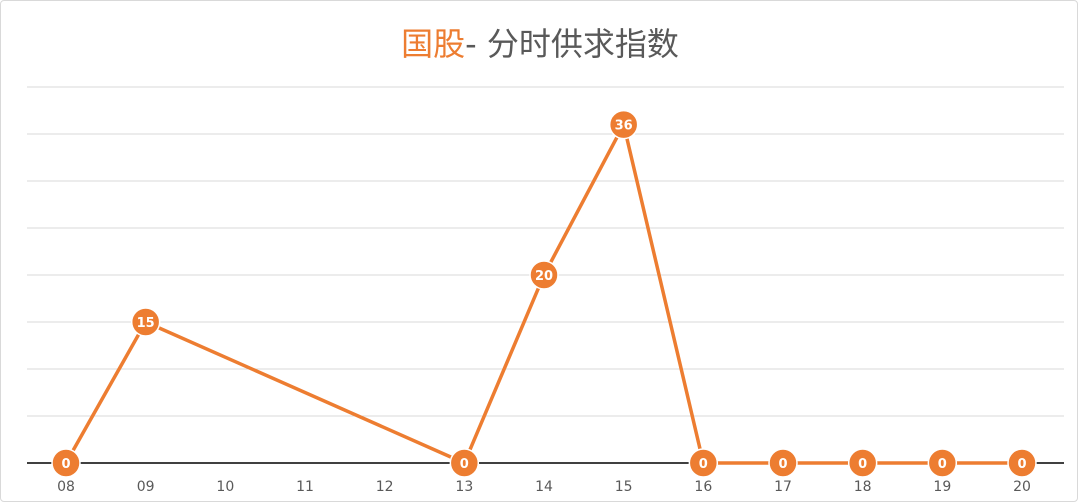 This screenshot has height=504, width=1080. I want to click on data-label: 20, so click(544, 276).